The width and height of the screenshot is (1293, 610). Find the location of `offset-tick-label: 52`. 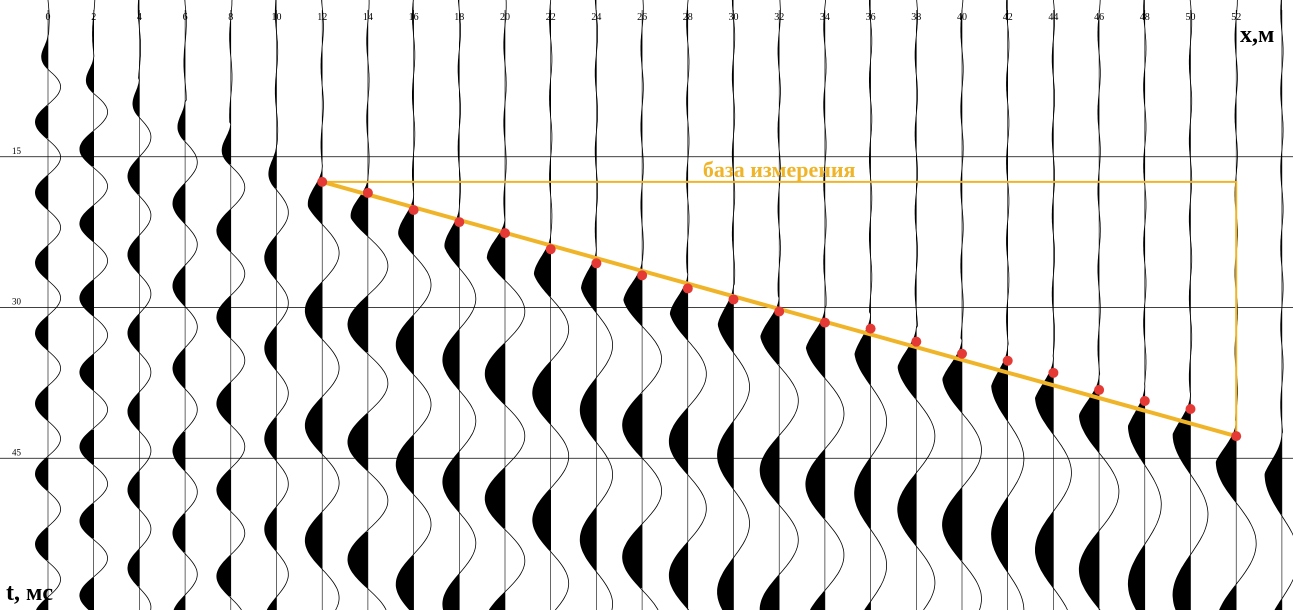

offset-tick-label: 52 is located at coordinates (1236, 17).